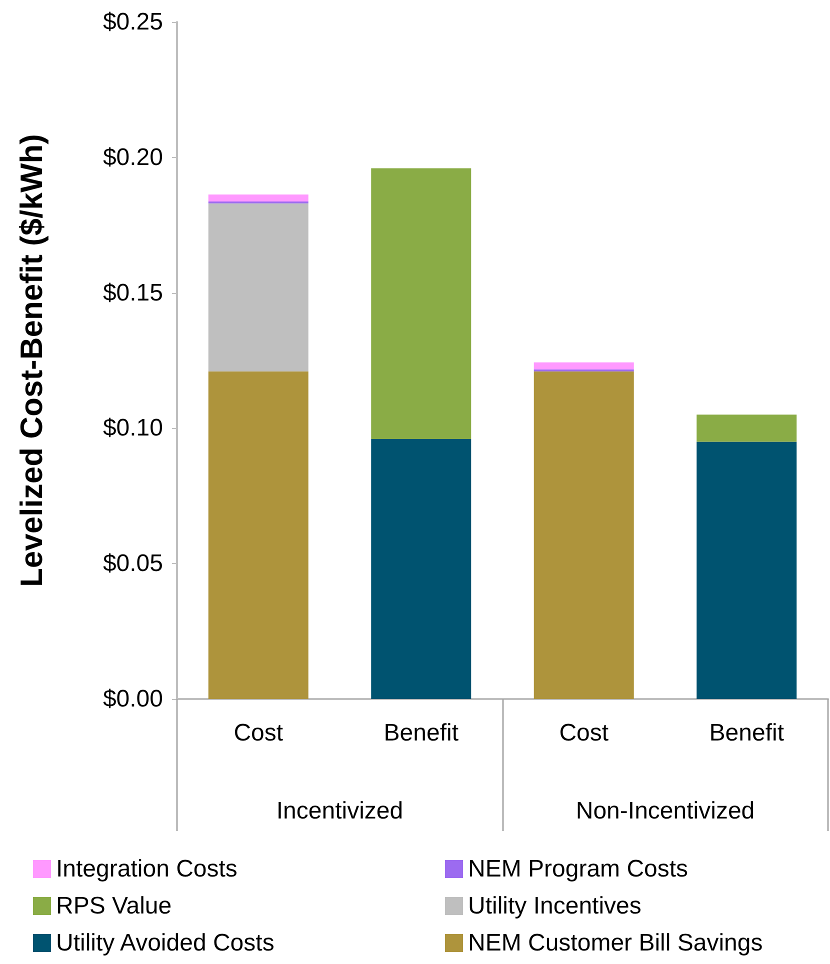  Describe the element at coordinates (555, 906) in the screenshot. I see `legend-label: Utility Incentives` at that location.